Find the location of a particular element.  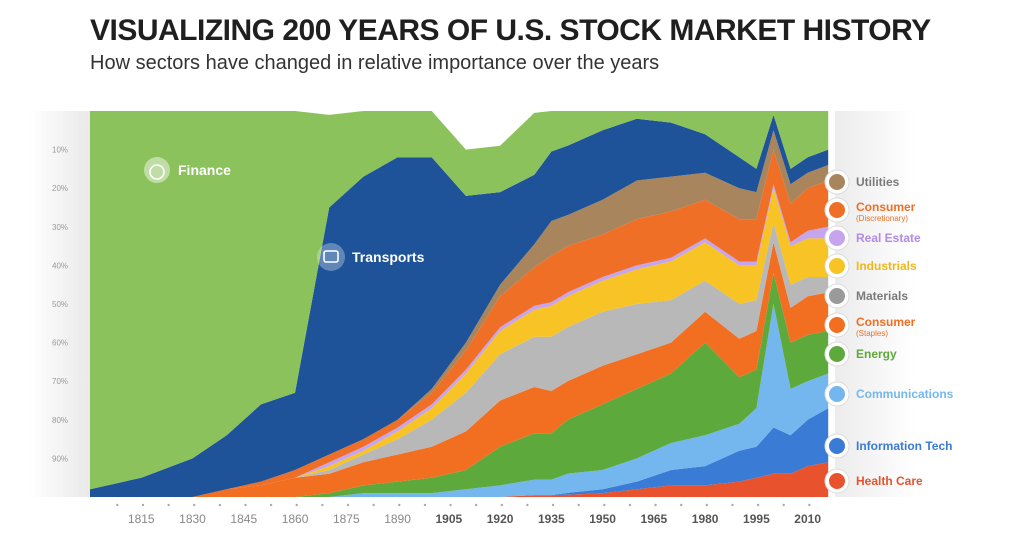

y-tick-label: 90% is located at coordinates (60, 458).